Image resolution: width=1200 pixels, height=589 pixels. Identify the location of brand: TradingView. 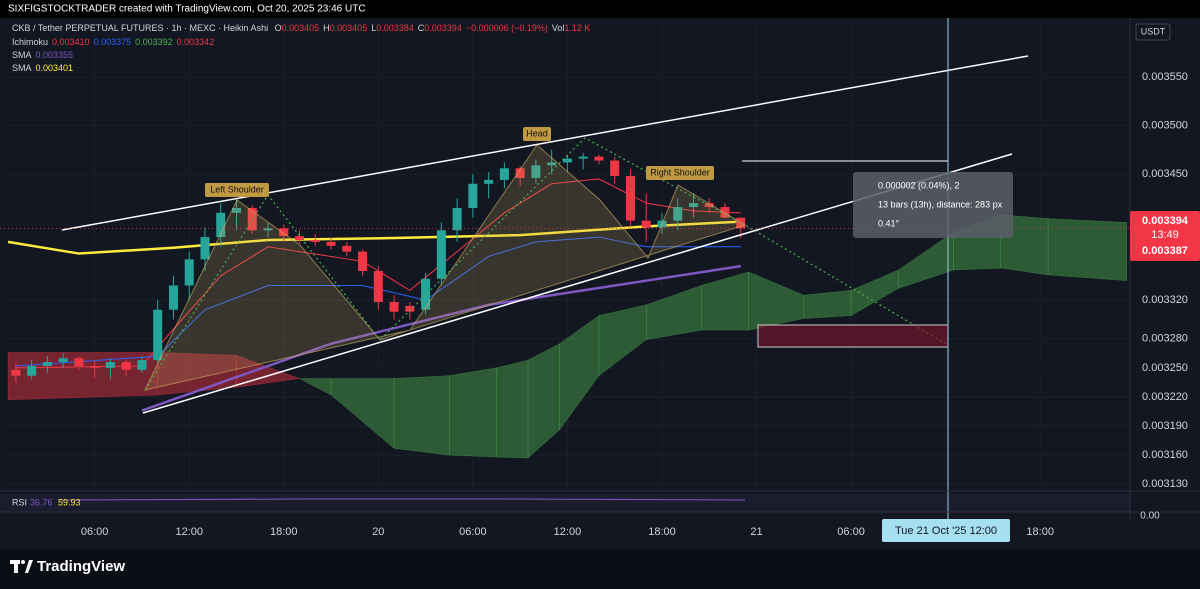
(81, 566).